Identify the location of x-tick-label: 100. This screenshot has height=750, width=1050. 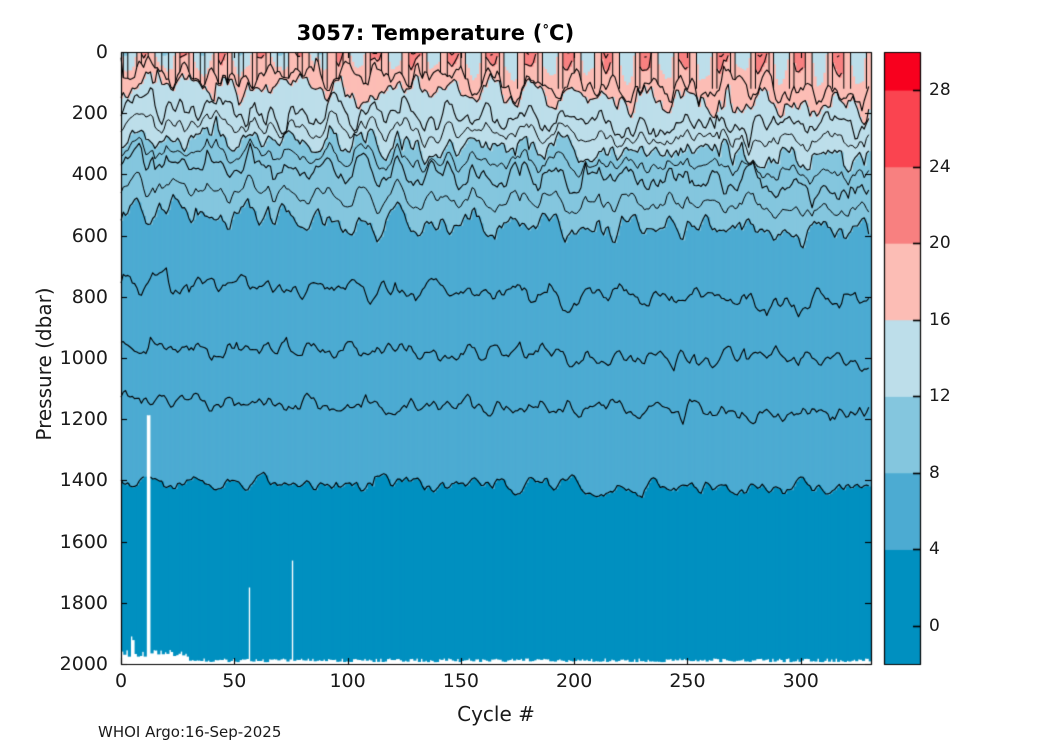
(347, 681).